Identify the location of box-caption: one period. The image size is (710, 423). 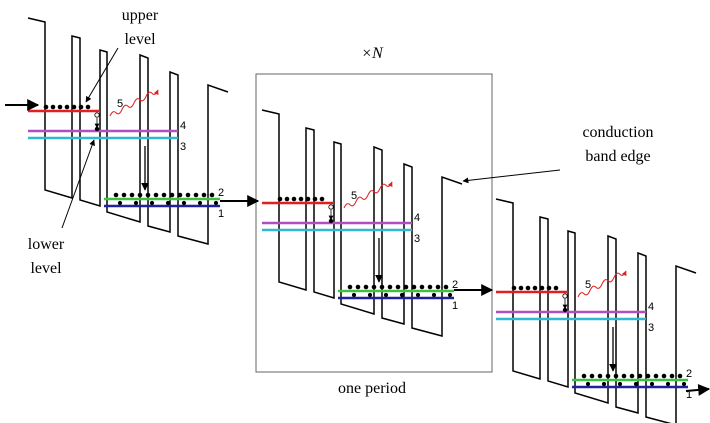
(372, 388).